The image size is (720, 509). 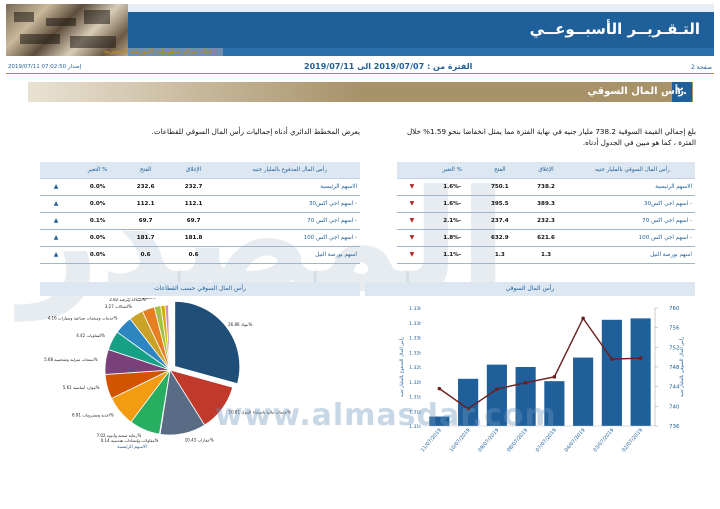 What do you see at coordinates (200, 187) in the screenshot?
I see `table-row: الاسهم الرئيسية 232.7 232.6 0.0% ▲` at bounding box center [200, 187].